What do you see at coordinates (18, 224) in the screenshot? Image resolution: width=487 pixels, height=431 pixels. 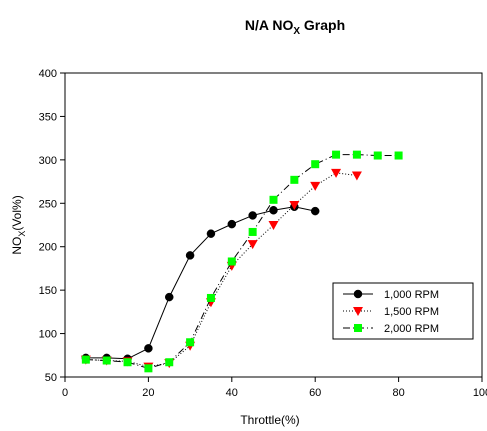 I see `y-axis-label: NOX(Vol%)` at bounding box center [18, 224].